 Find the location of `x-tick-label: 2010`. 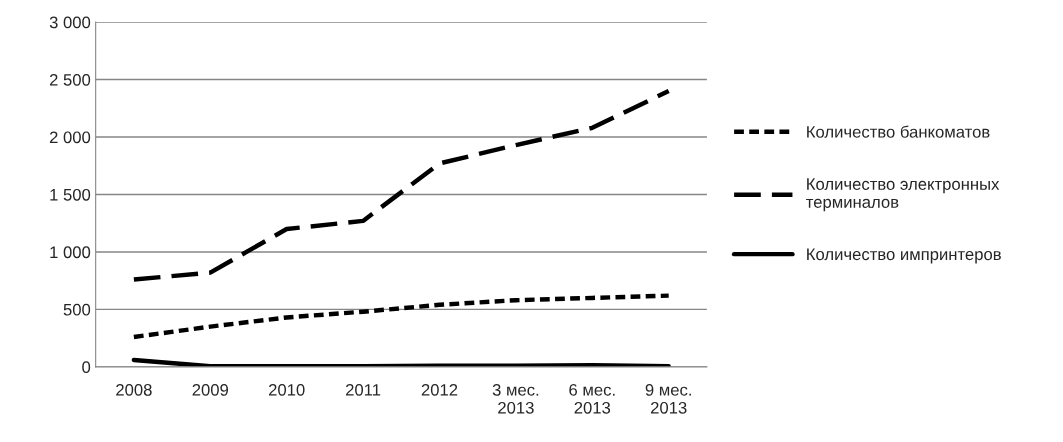

x-tick-label: 2010 is located at coordinates (286, 389).